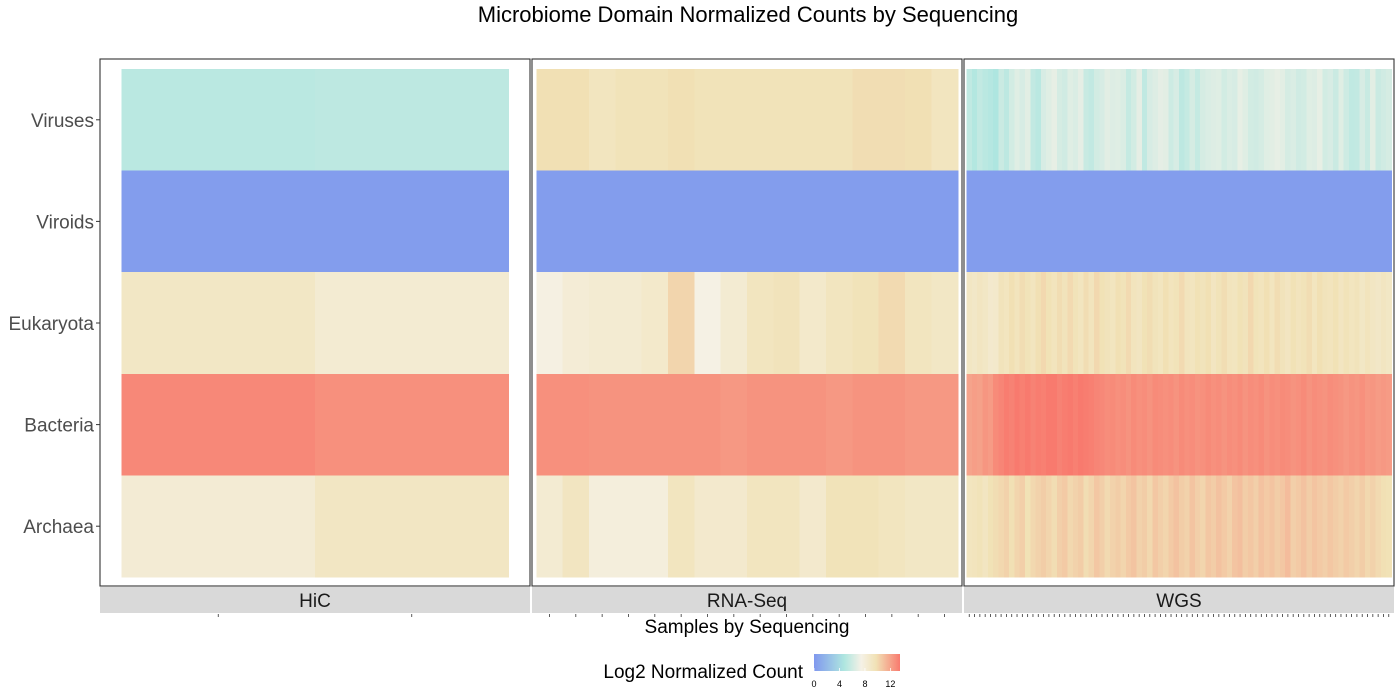  I want to click on strip-label: RNA-Seq, so click(747, 601).